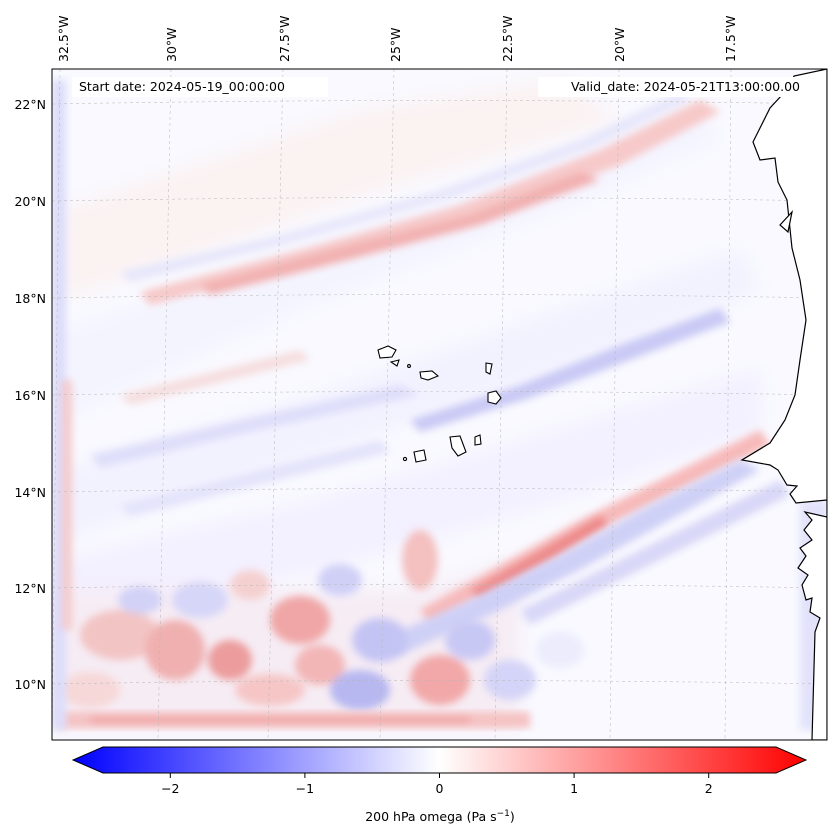 The height and width of the screenshot is (839, 837). What do you see at coordinates (730, 39) in the screenshot?
I see `lon-label: 17.5°W` at bounding box center [730, 39].